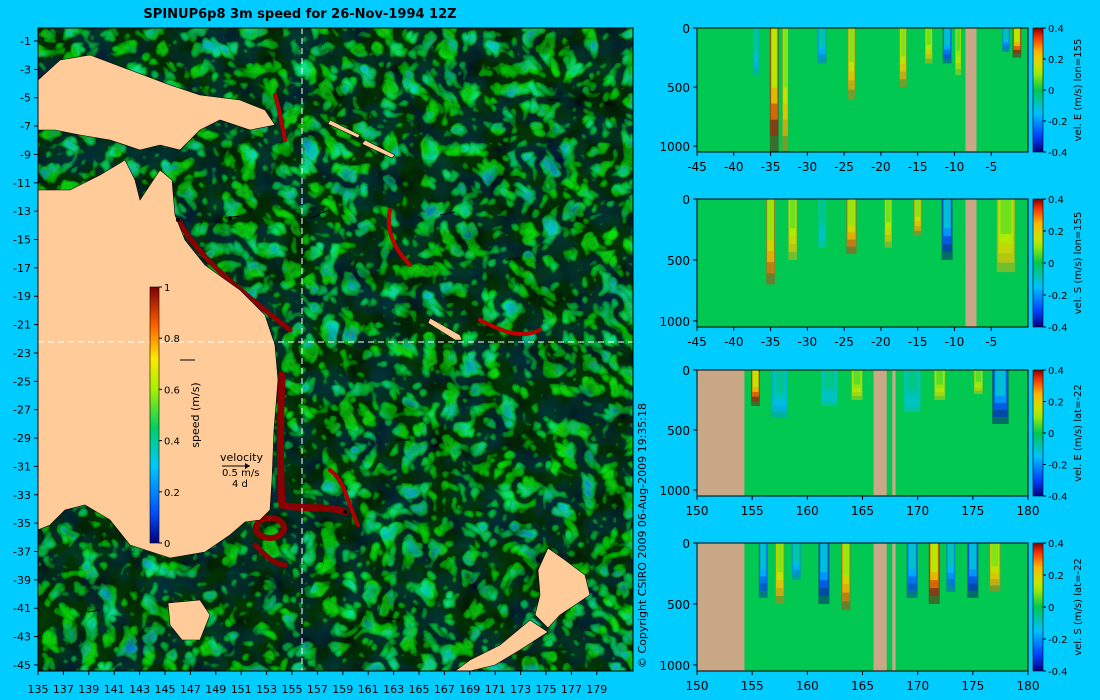  Describe the element at coordinates (139, 689) in the screenshot. I see `lon-tick-label: 143` at that location.